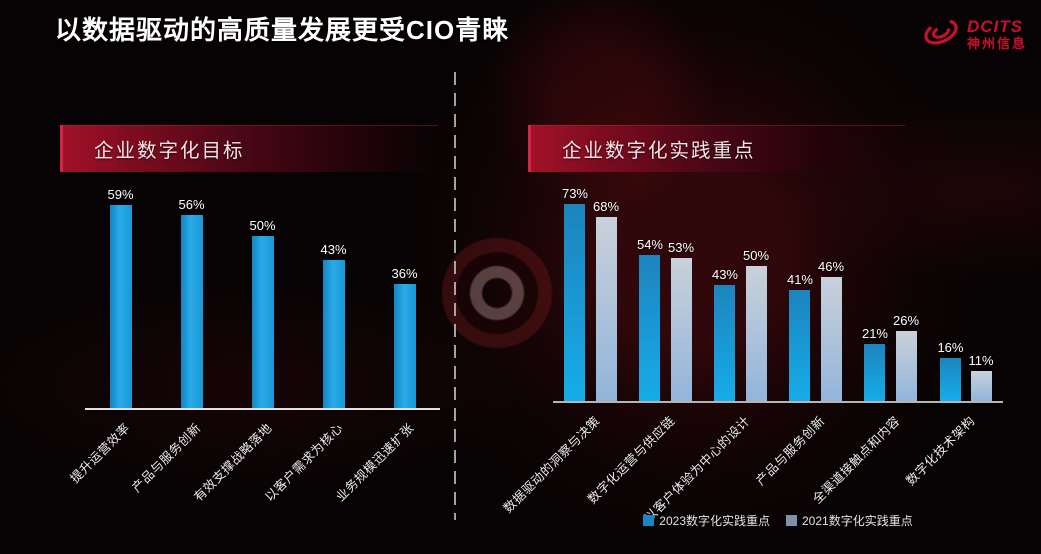 The height and width of the screenshot is (554, 1041). Describe the element at coordinates (191, 204) in the screenshot. I see `value-label: 56%` at that location.